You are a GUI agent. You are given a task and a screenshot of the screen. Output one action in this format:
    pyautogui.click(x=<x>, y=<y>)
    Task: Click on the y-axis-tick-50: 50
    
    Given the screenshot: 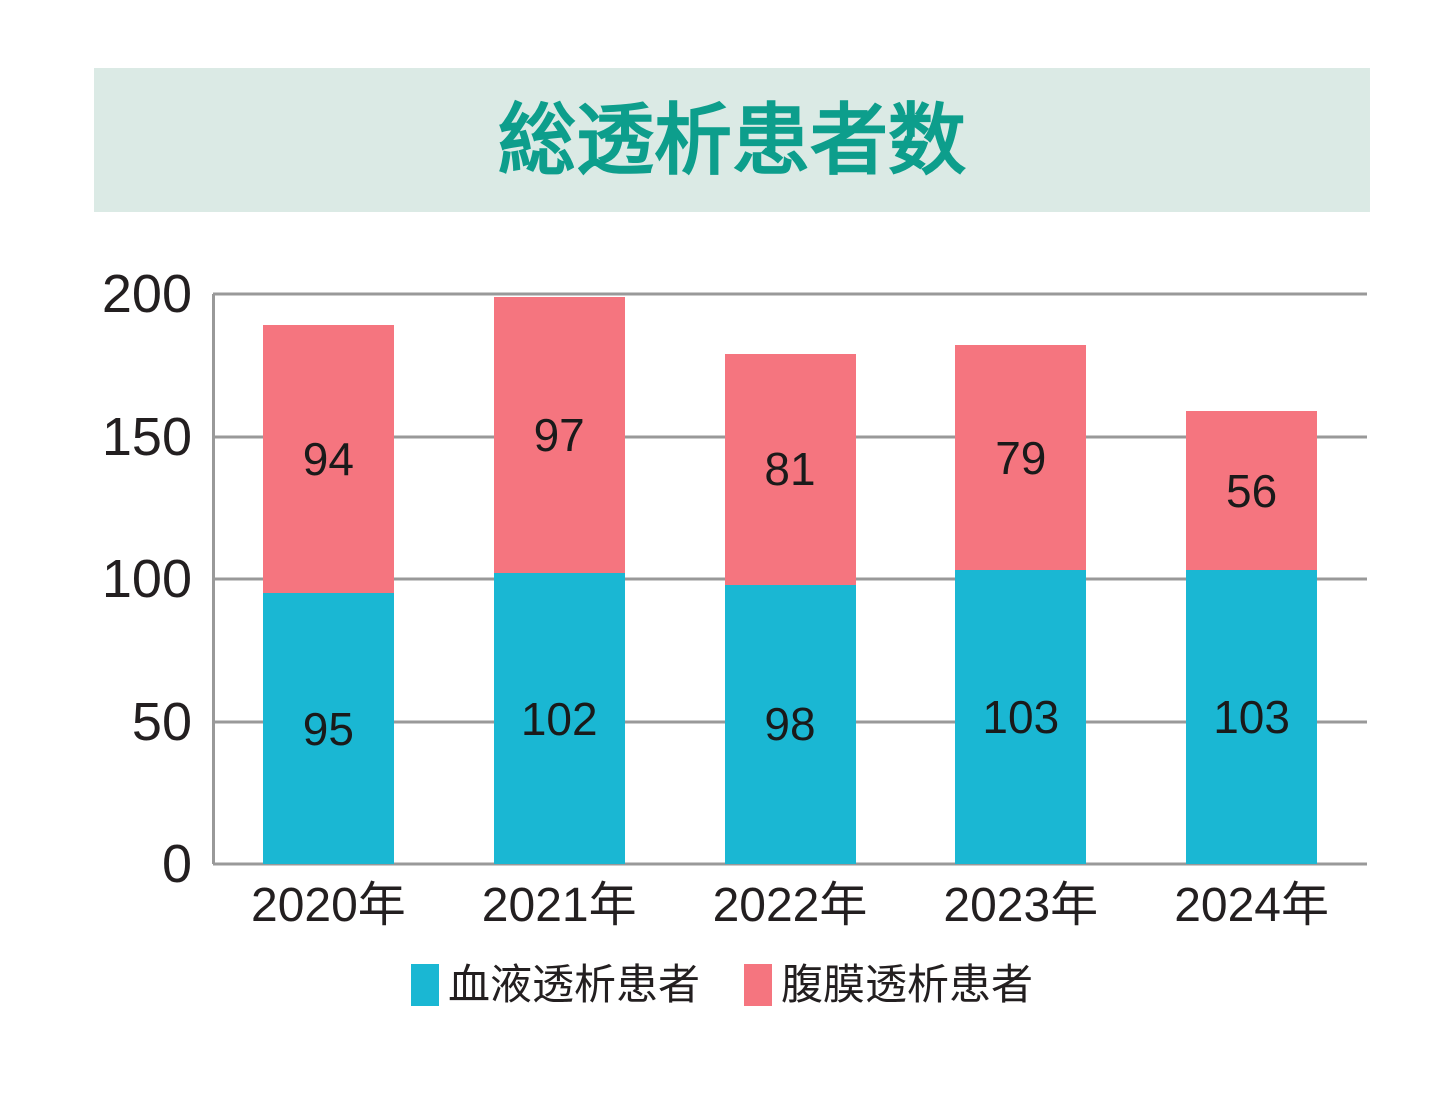 What is the action you would take?
    pyautogui.click(x=161, y=721)
    